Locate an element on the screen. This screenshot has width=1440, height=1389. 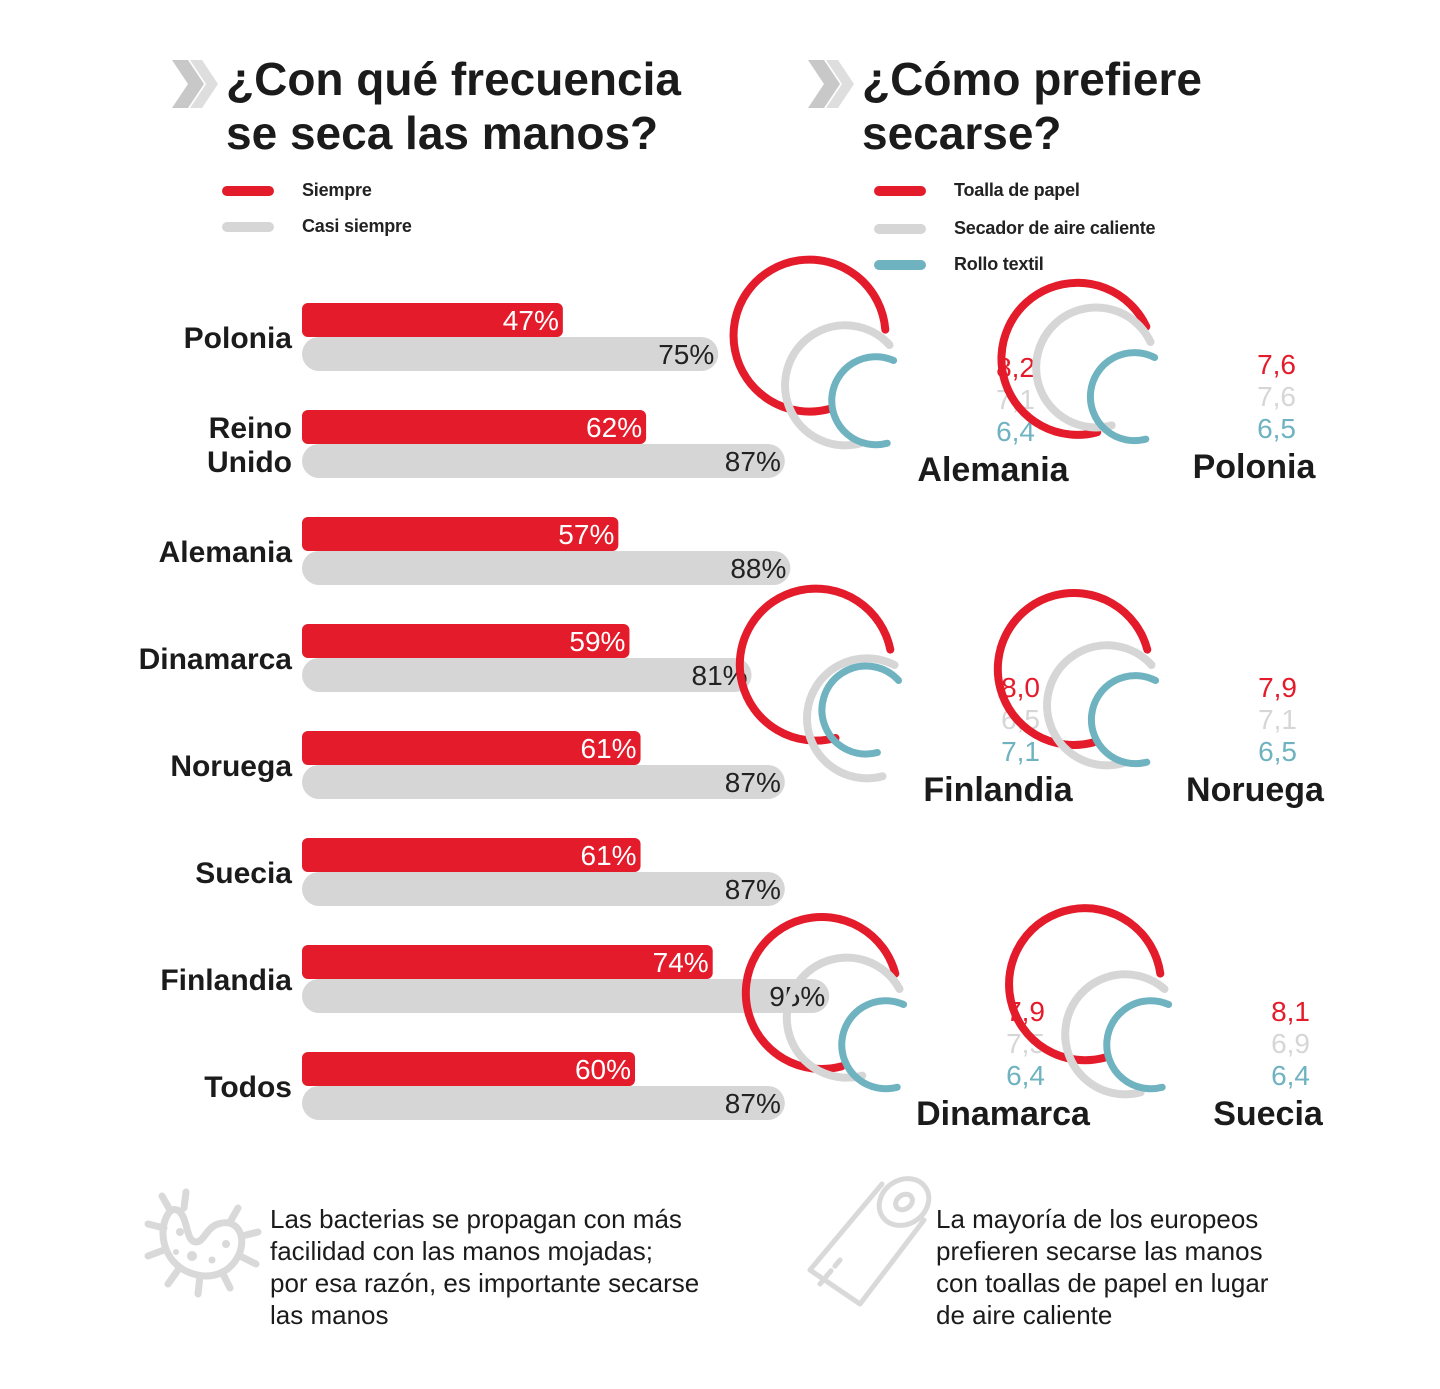
bar-siempre-label: 57% is located at coordinates (586, 534).